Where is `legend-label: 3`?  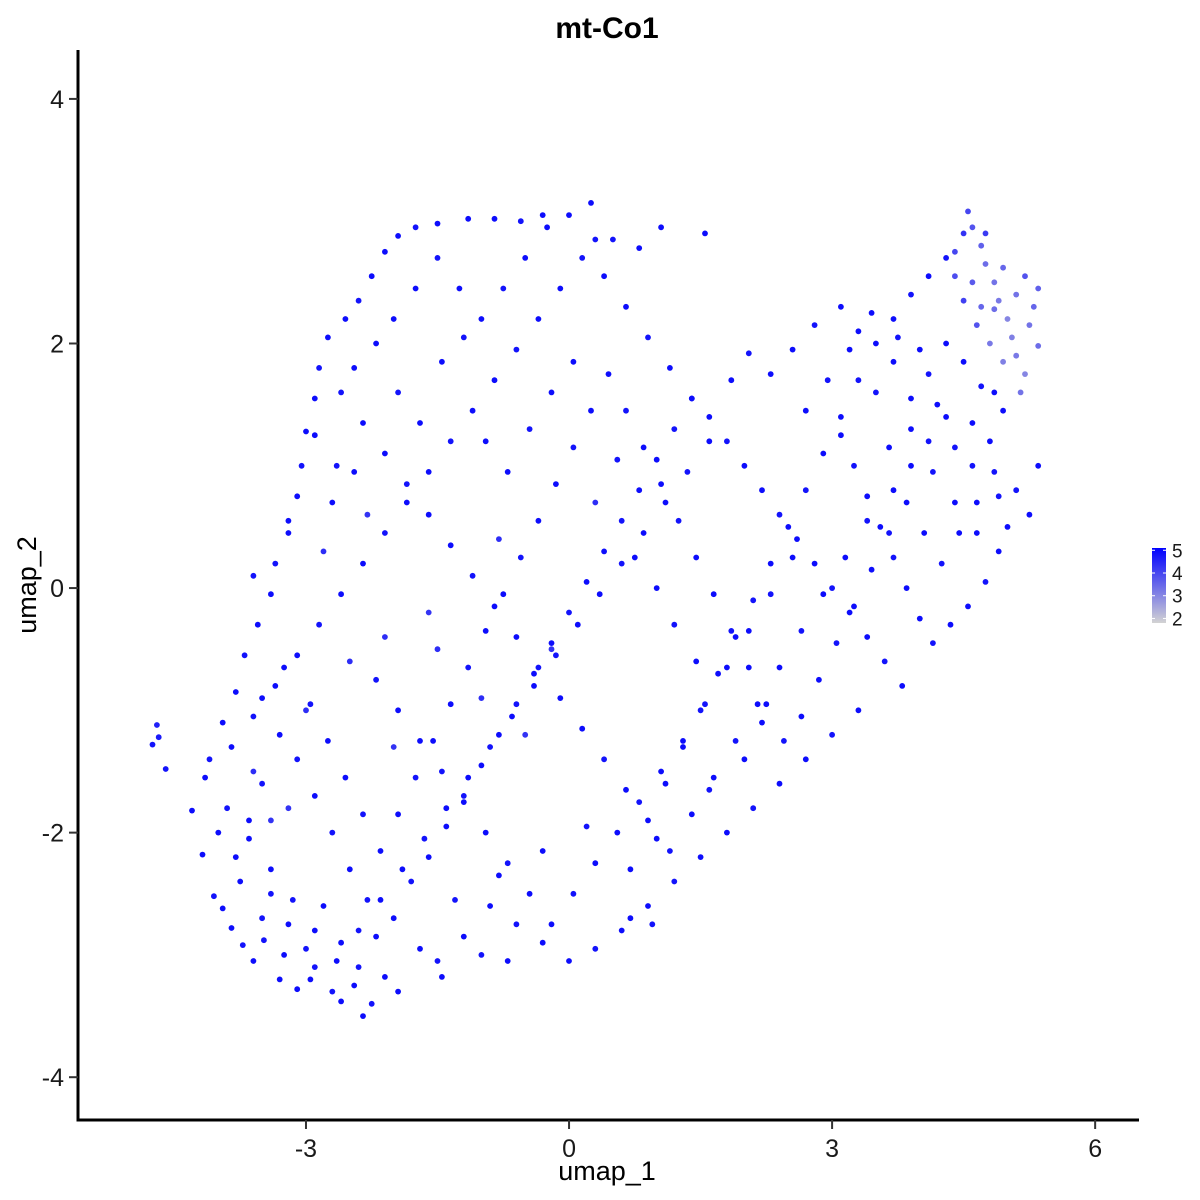
legend-label: 3 is located at coordinates (1177, 597).